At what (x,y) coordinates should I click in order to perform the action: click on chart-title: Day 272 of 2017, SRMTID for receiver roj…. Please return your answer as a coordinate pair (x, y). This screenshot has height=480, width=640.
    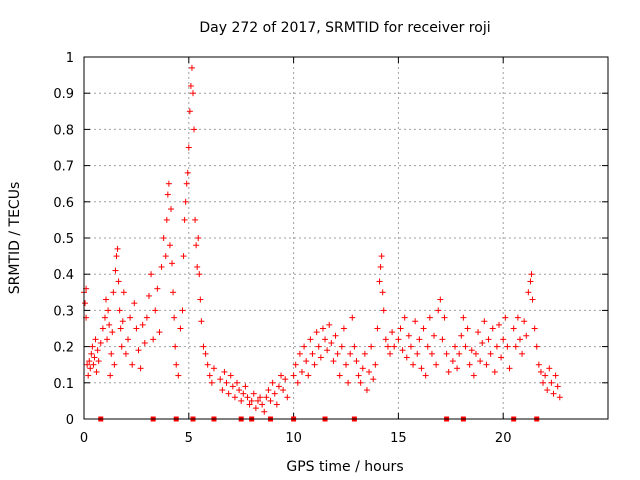
    Looking at the image, I should click on (344, 28).